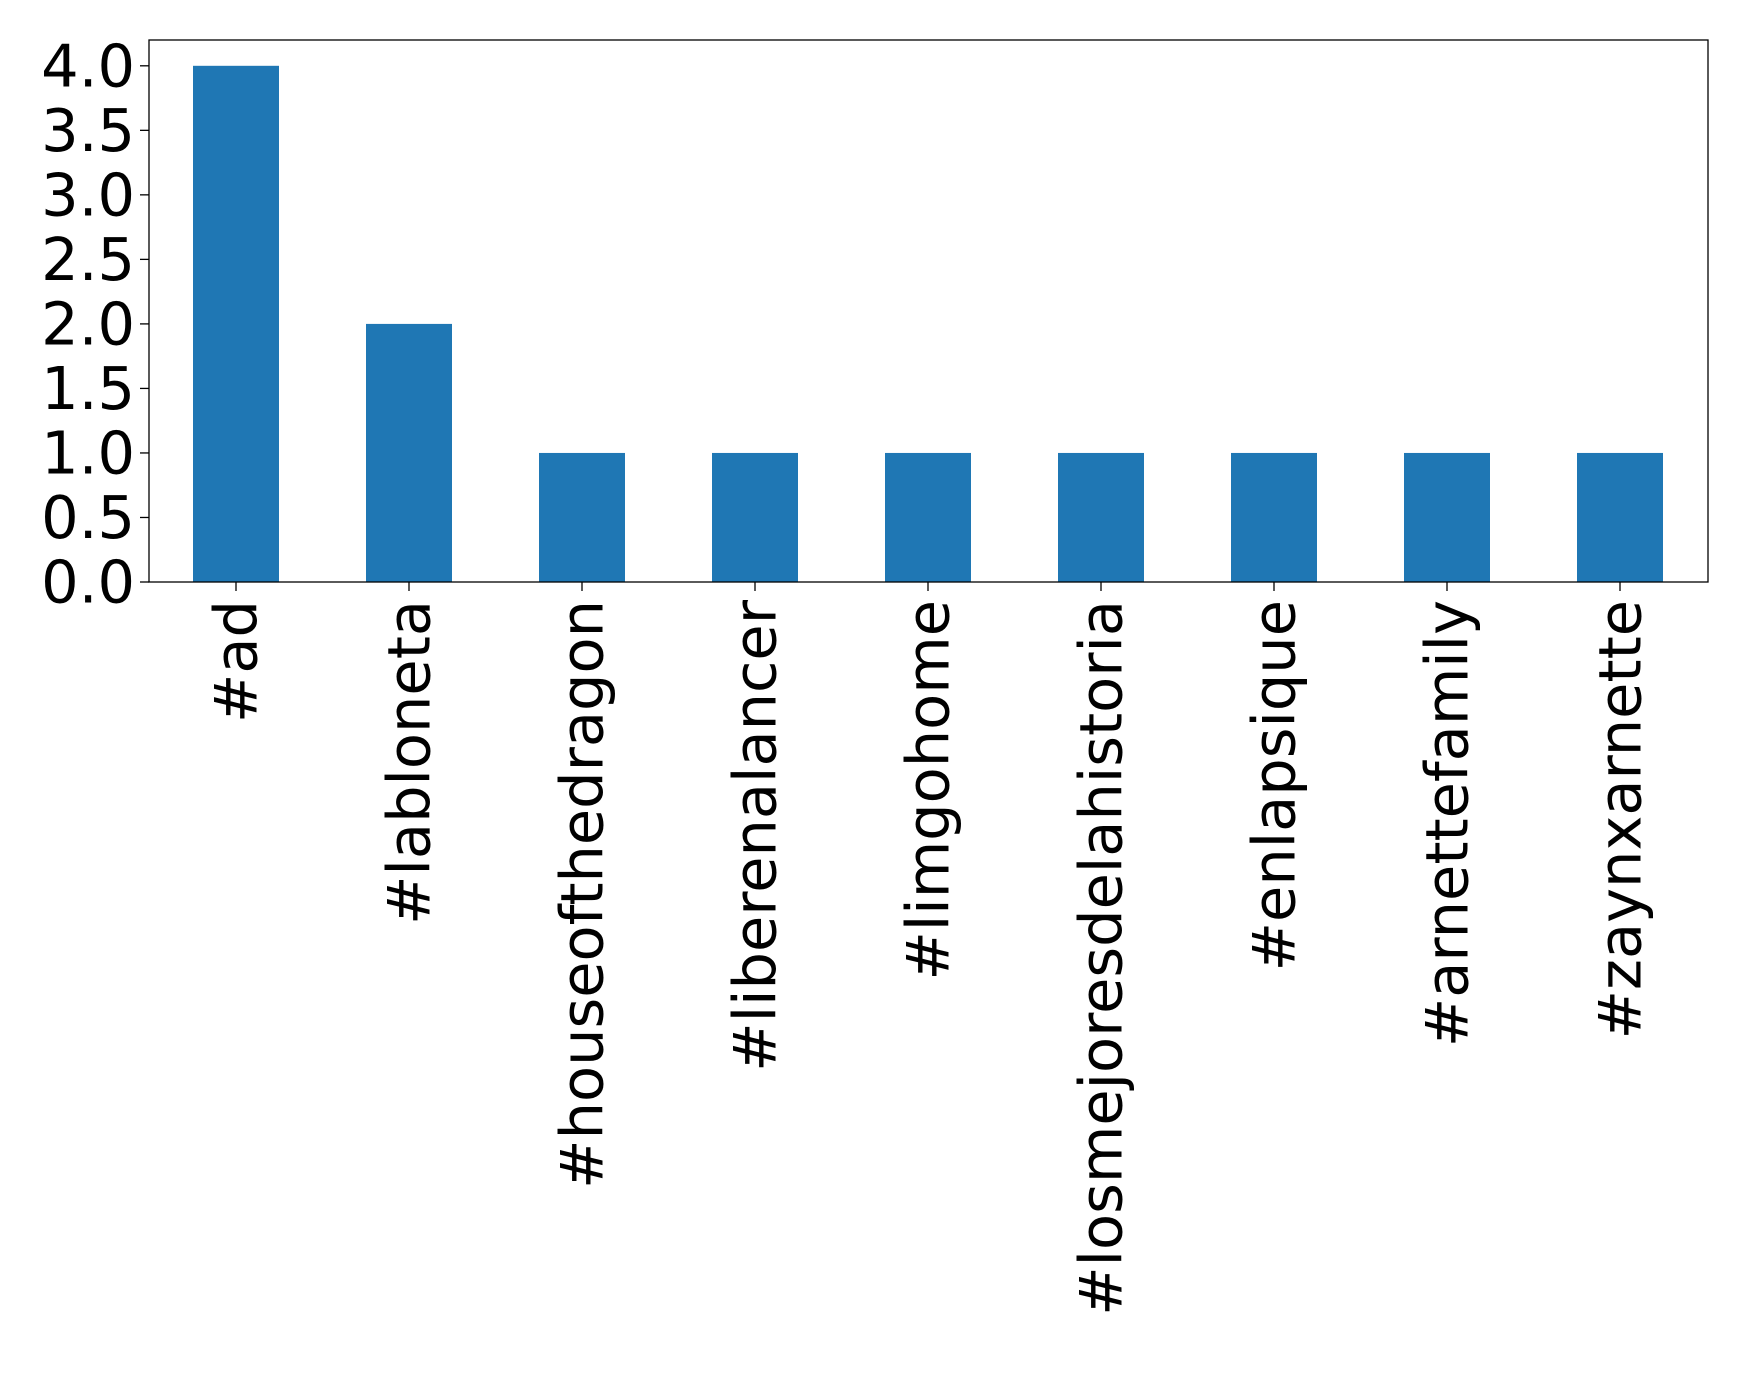  What do you see at coordinates (88, 130) in the screenshot?
I see `y-tick-label-7: 3.5` at bounding box center [88, 130].